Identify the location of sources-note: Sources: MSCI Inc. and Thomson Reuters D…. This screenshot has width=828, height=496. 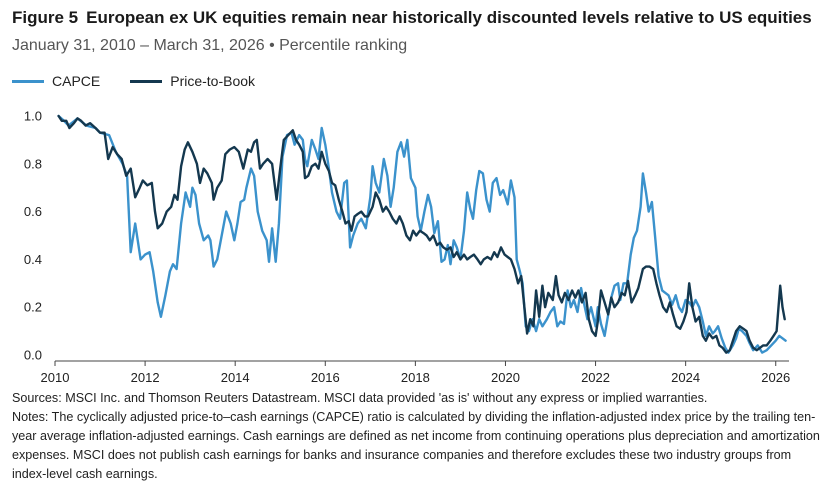
(360, 398).